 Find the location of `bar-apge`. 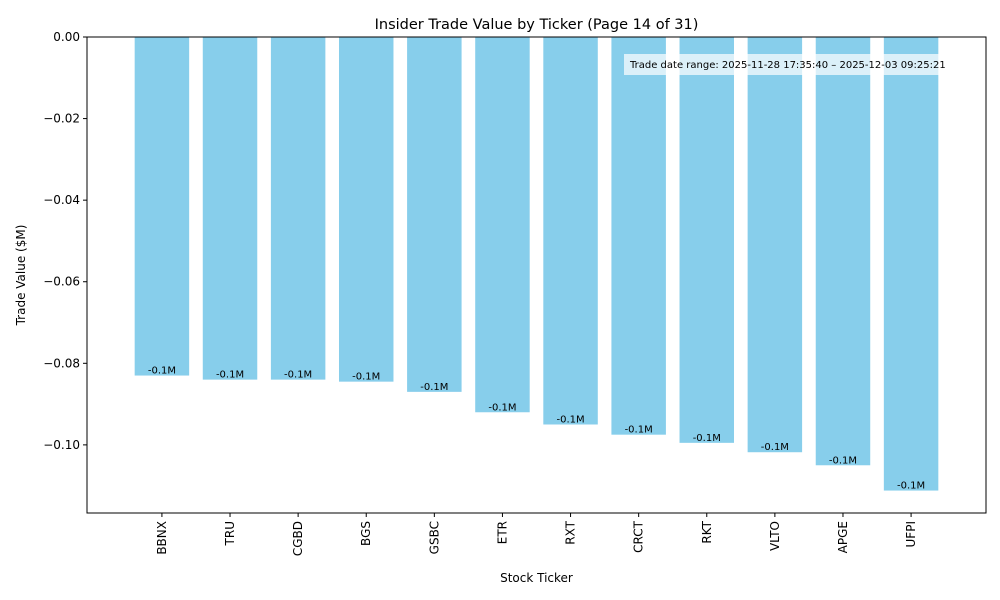

bar-apge is located at coordinates (843, 251).